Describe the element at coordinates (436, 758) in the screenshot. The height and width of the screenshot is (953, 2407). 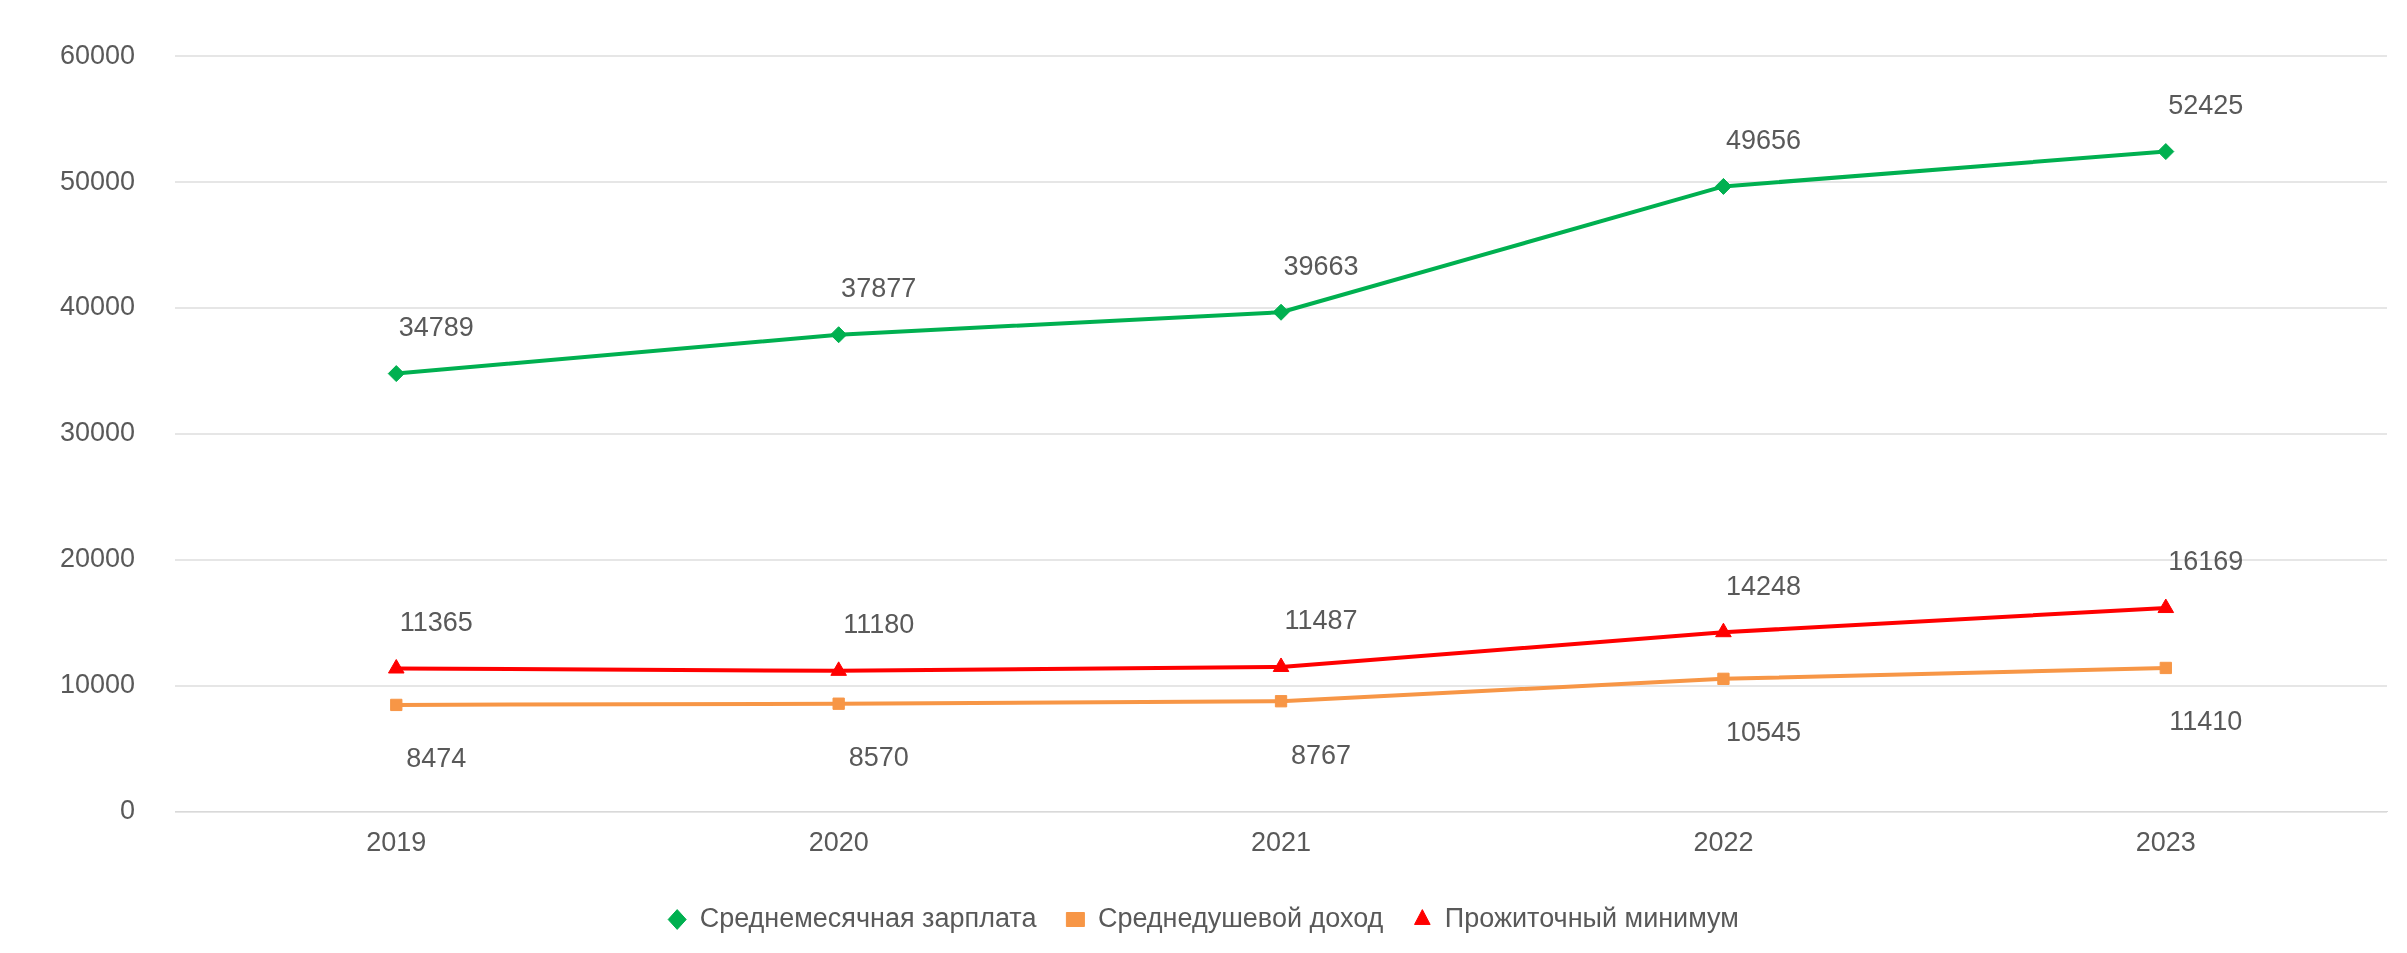
I see `data-label: 8474` at that location.